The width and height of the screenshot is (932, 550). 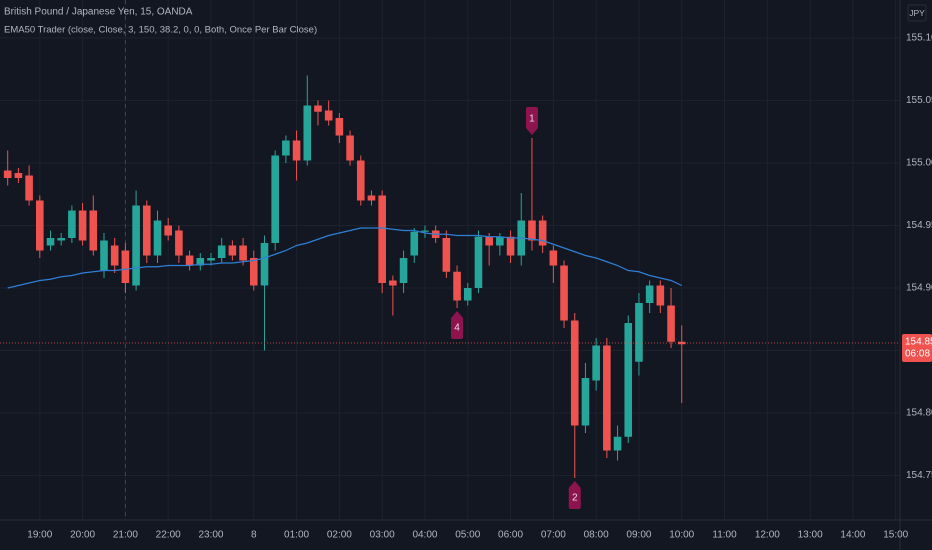 I want to click on x-tick-label: 19:00, so click(x=39, y=535).